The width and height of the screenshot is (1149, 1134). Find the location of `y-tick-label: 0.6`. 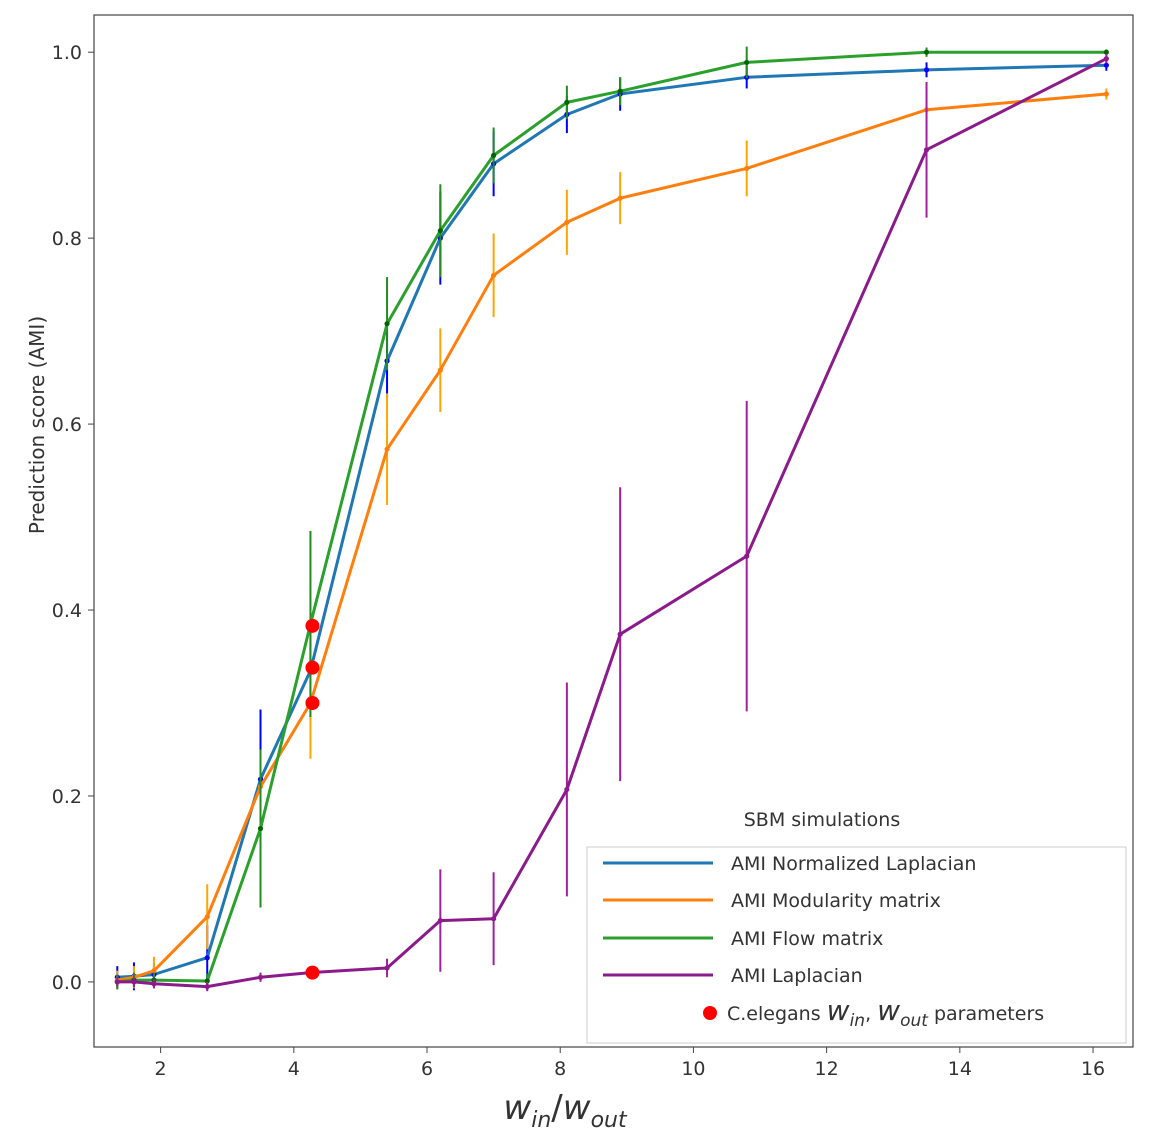

y-tick-label: 0.6 is located at coordinates (67, 425).